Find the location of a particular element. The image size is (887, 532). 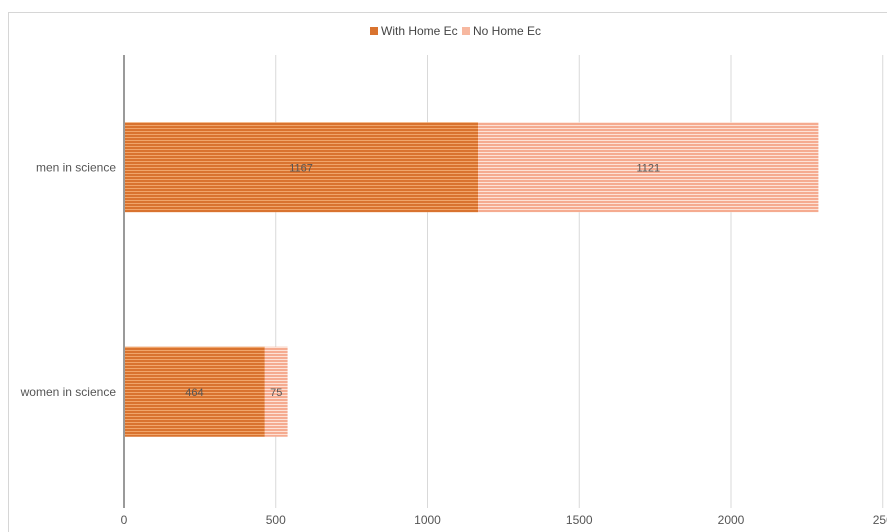

data-label-men-in-science-with-home-ec: 1167 is located at coordinates (301, 168).